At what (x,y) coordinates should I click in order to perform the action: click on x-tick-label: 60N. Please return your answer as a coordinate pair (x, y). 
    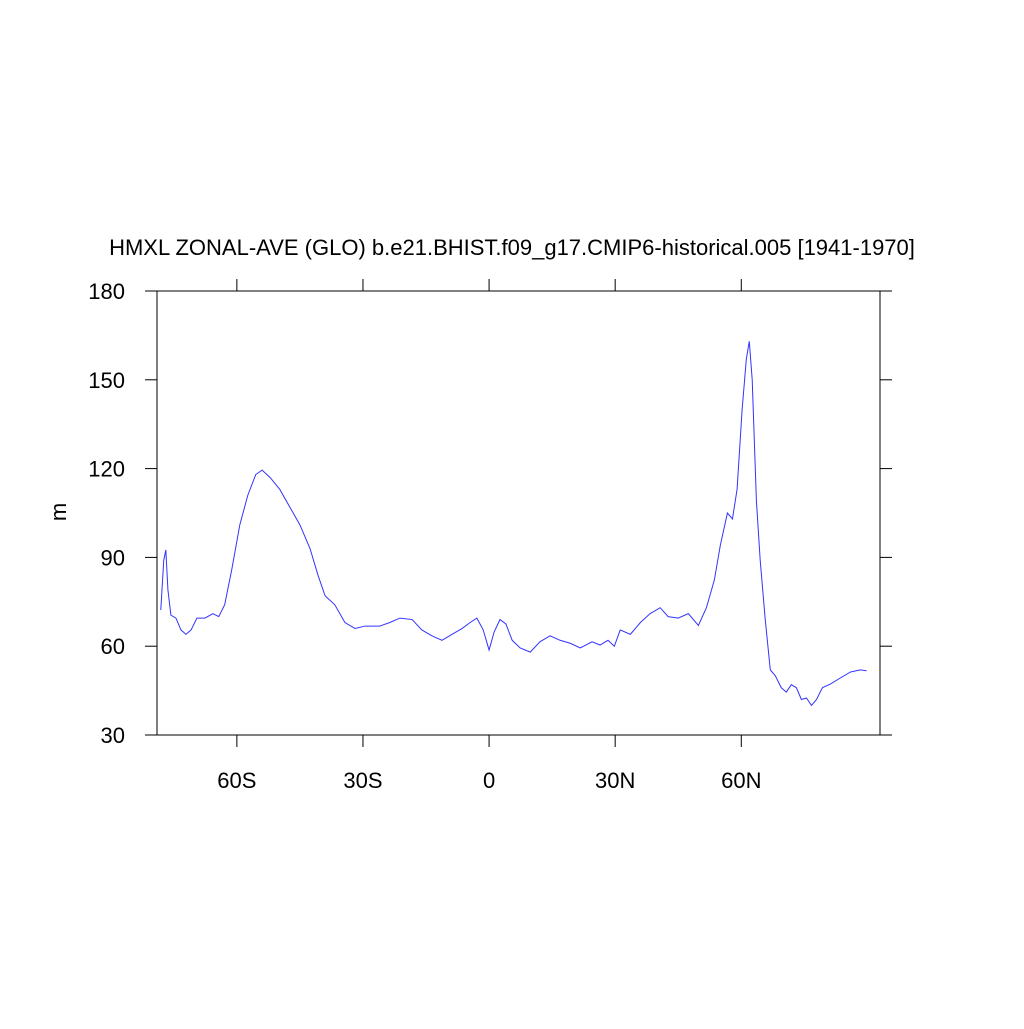
    Looking at the image, I should click on (741, 780).